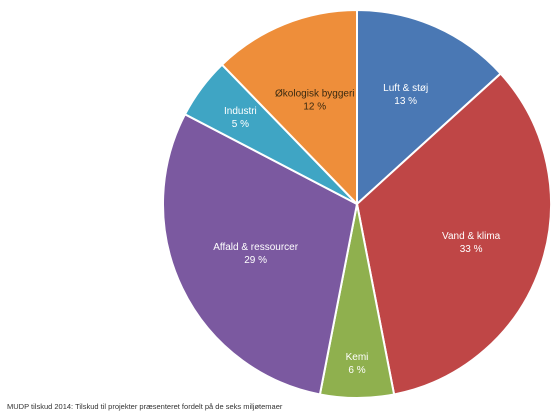 This screenshot has width=552, height=419. I want to click on slice-name-label: Affald & ressourcer, so click(256, 247).